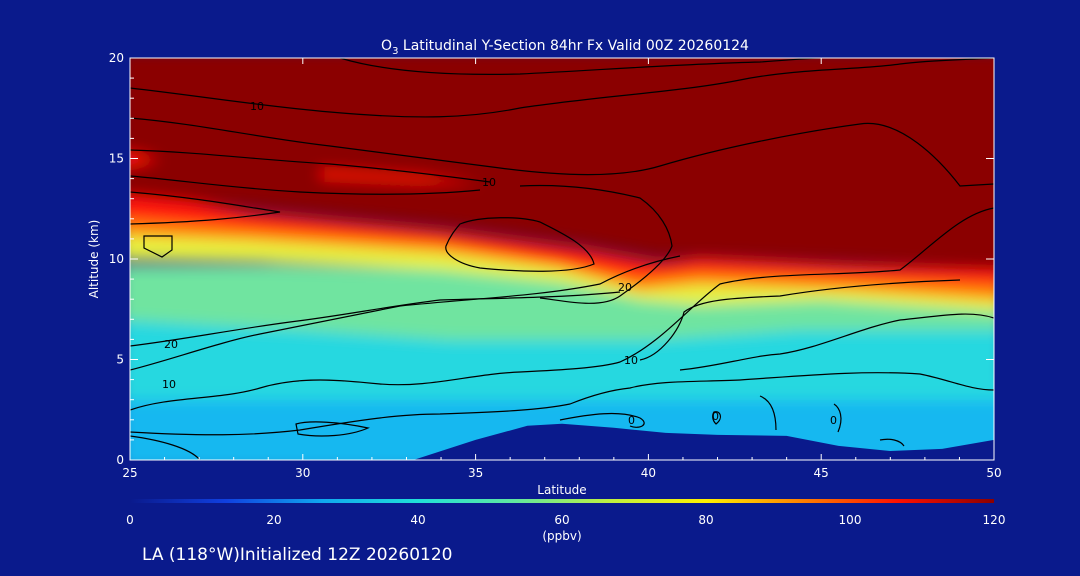  Describe the element at coordinates (648, 473) in the screenshot. I see `x-tick-label: 40` at that location.